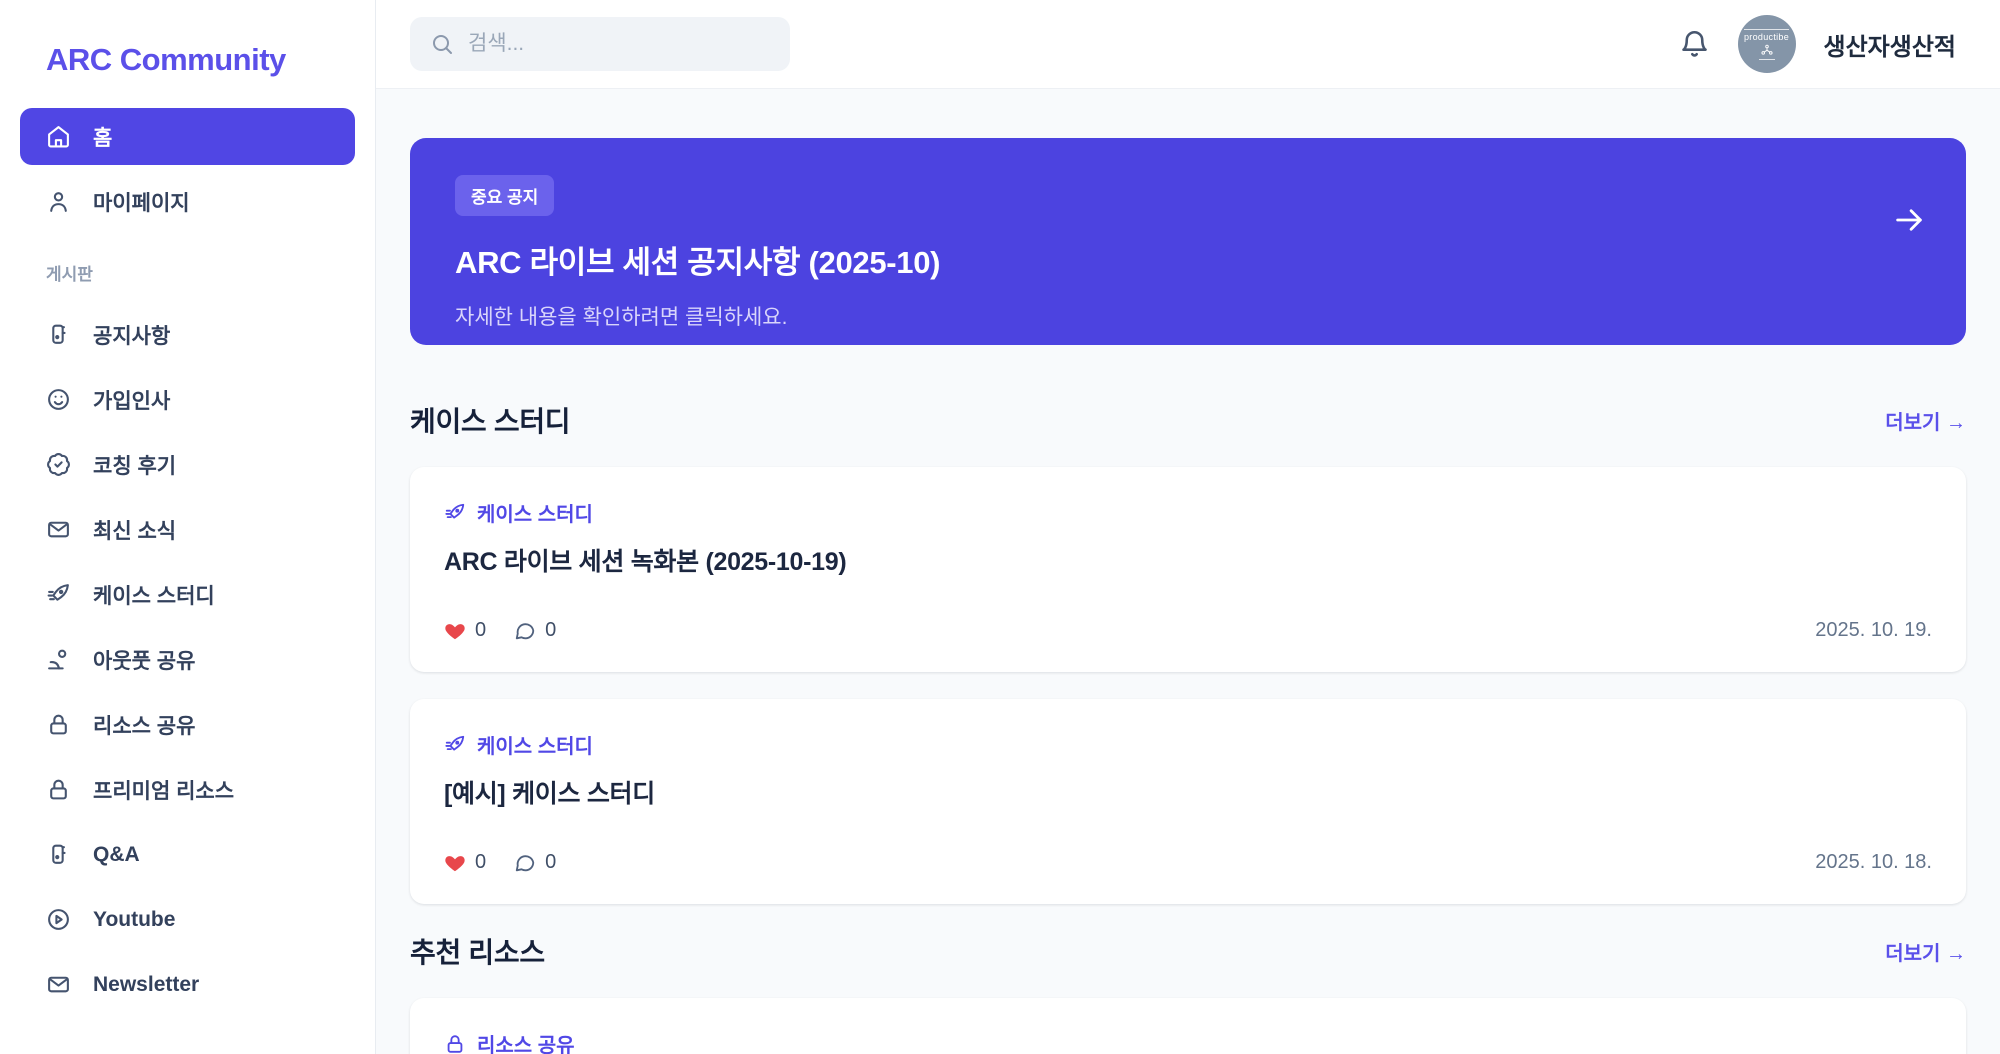 The width and height of the screenshot is (2000, 1054). I want to click on post-category-label: 리소스 공유, so click(526, 1044).